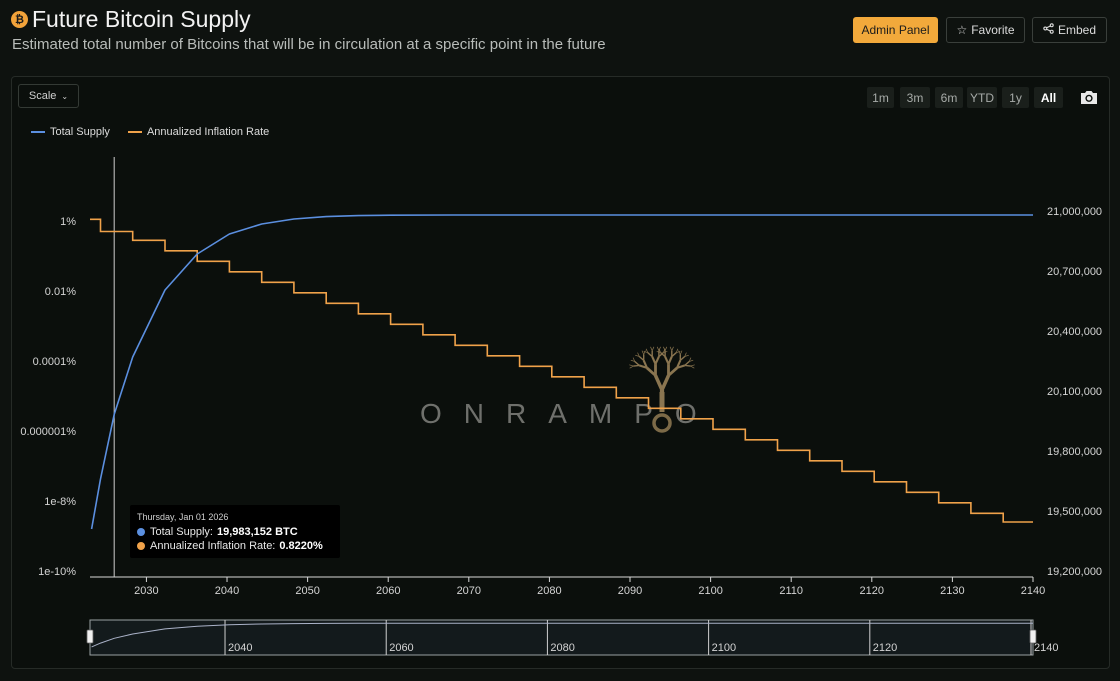 The height and width of the screenshot is (681, 1120). I want to click on x-tick-label: 2080, so click(549, 591).